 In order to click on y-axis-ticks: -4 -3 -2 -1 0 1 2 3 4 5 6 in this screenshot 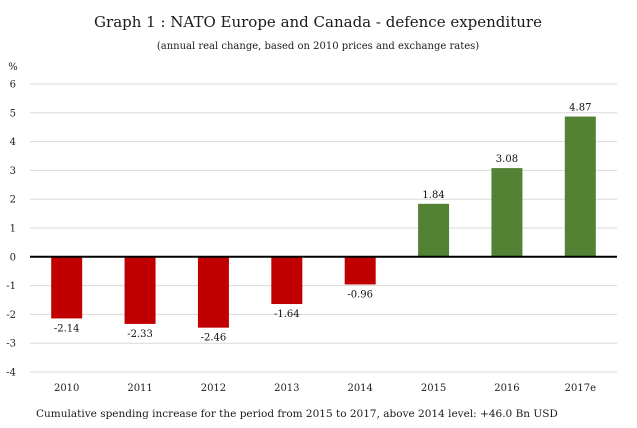, I will do `click(11, 229)`.